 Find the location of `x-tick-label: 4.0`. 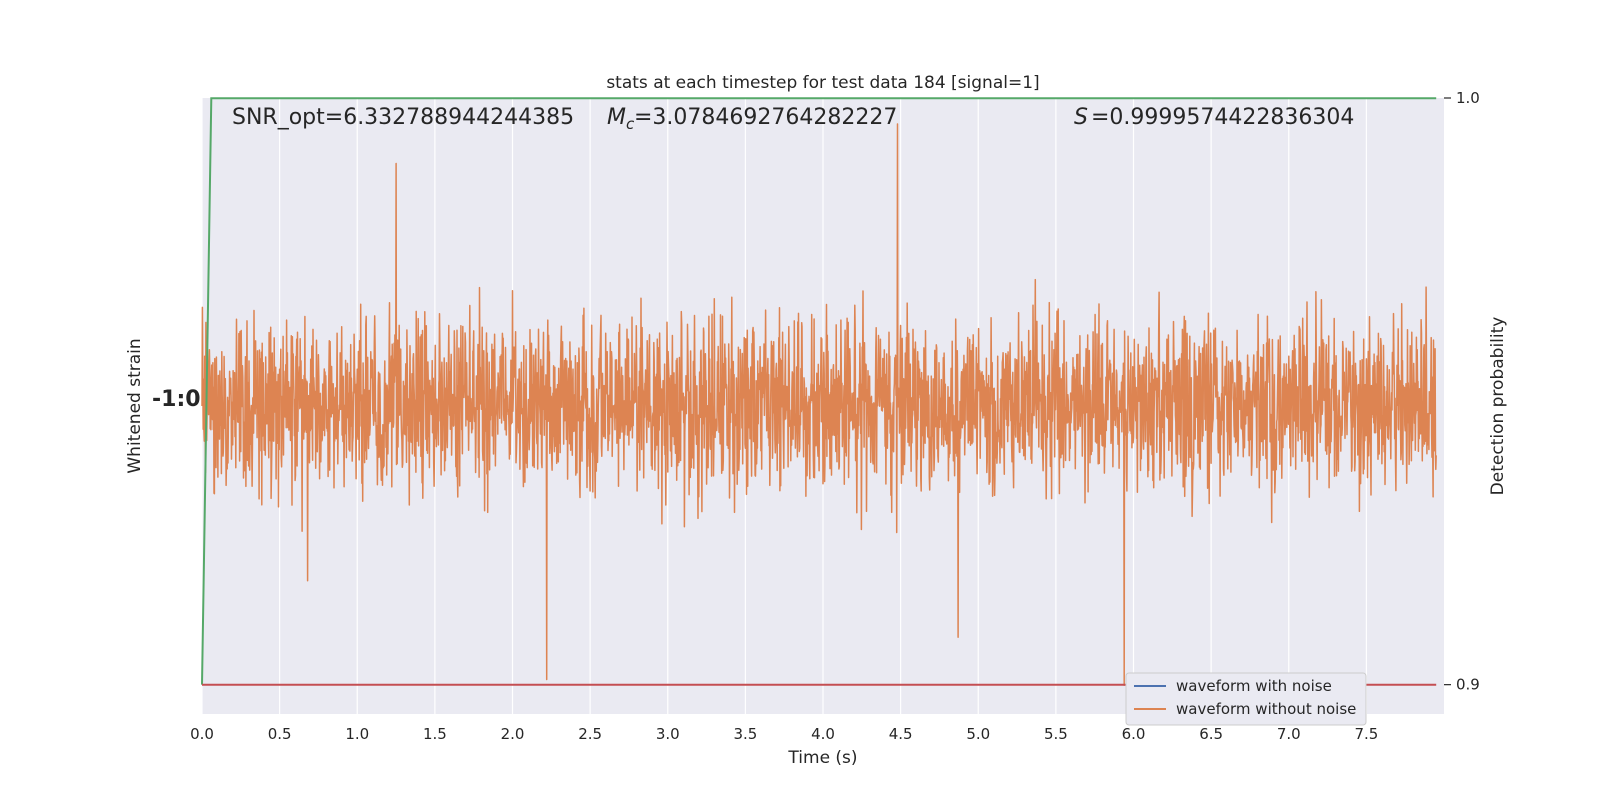

x-tick-label: 4.0 is located at coordinates (823, 734).